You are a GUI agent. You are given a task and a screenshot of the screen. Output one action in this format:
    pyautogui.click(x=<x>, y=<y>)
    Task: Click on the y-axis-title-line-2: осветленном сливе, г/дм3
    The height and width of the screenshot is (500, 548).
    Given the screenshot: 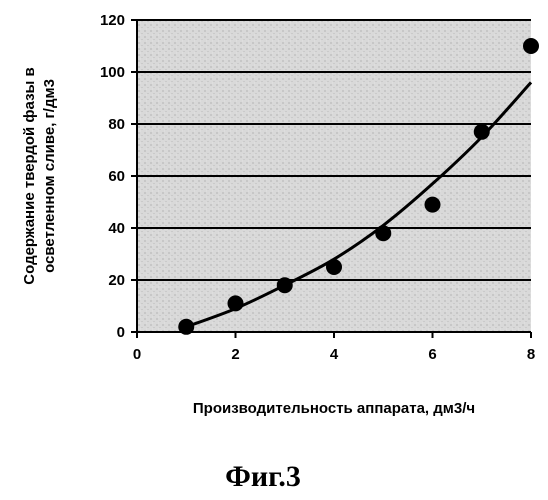 What is the action you would take?
    pyautogui.click(x=49, y=176)
    